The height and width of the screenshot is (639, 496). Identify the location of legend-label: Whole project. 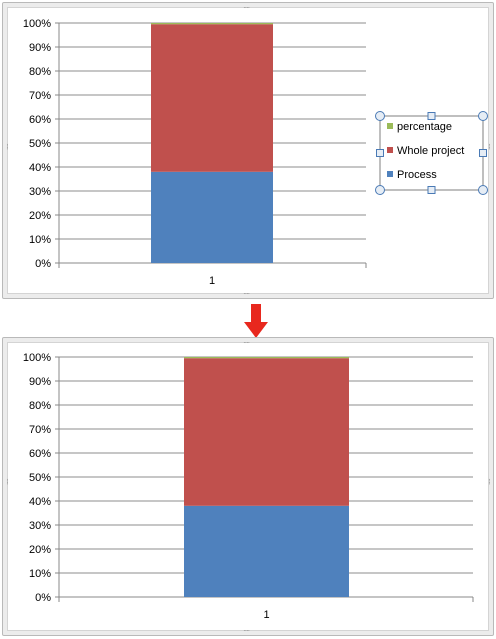
(430, 151).